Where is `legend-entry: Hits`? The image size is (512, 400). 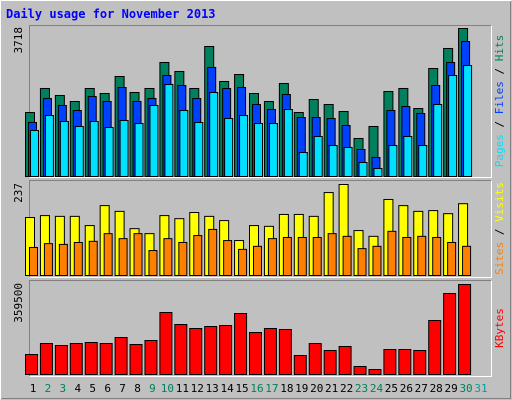
legend-entry: Hits is located at coordinates (499, 48).